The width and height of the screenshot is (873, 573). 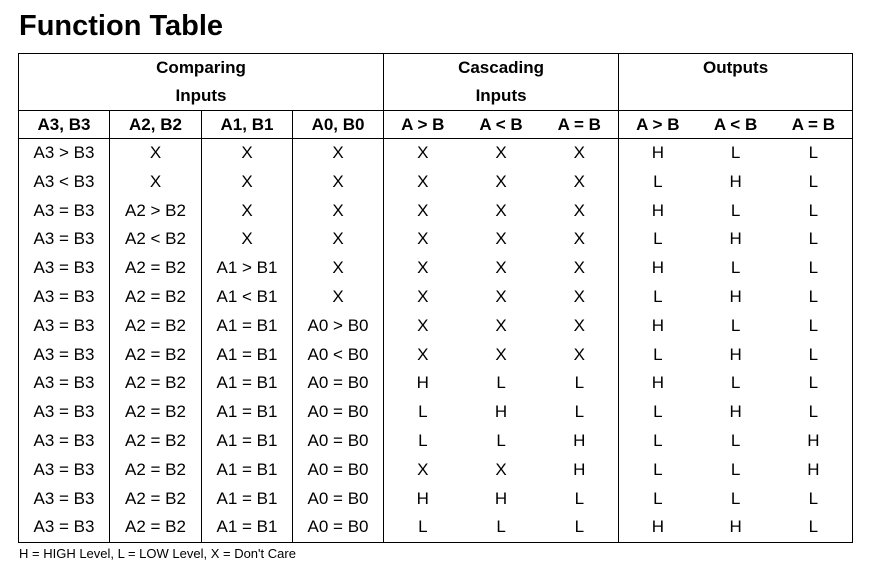 I want to click on table-cell: A0 < B0, so click(x=338, y=355).